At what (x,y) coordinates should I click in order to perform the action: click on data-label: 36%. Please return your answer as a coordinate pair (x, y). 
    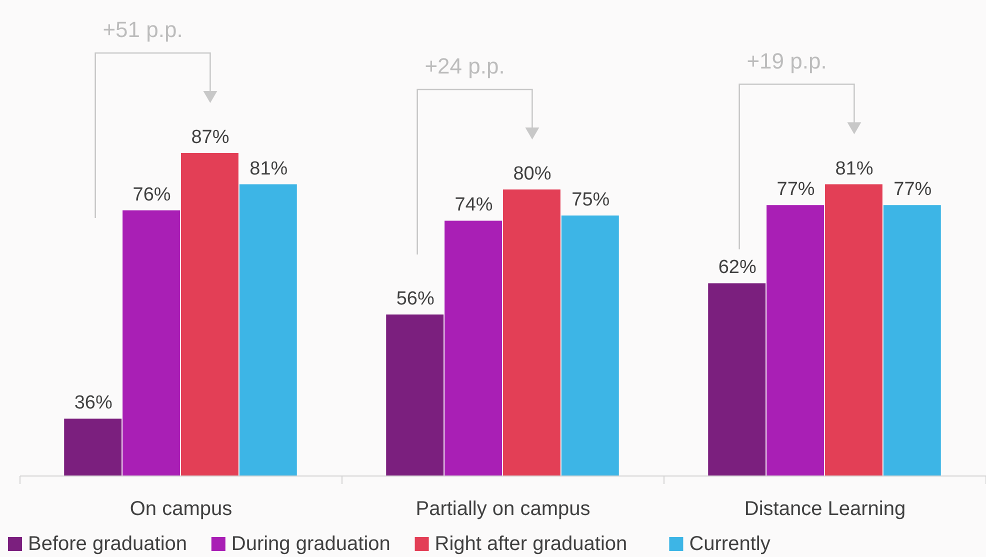
    Looking at the image, I should click on (93, 403).